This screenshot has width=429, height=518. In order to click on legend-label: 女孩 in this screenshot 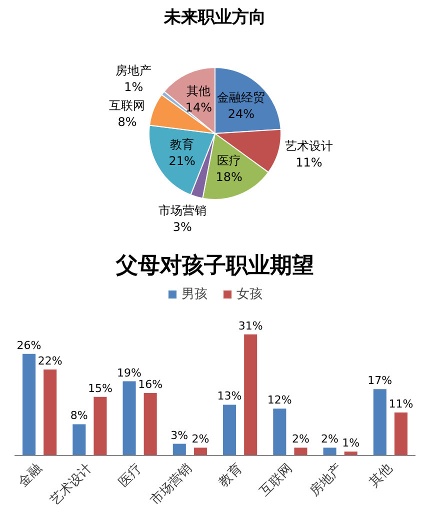, I will do `click(249, 294)`.